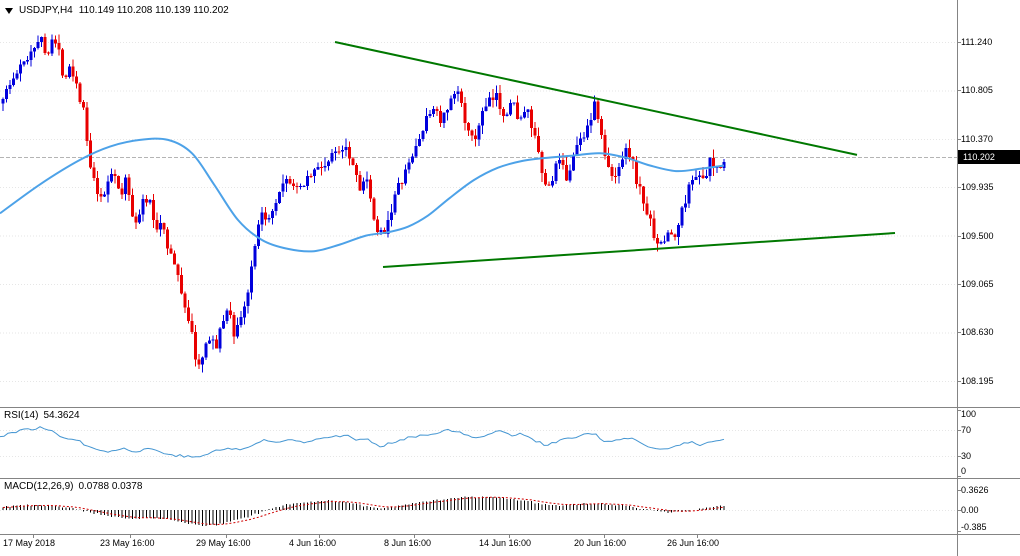 This screenshot has height=556, width=1020. What do you see at coordinates (977, 236) in the screenshot?
I see `price-axis-label: 109.500` at bounding box center [977, 236].